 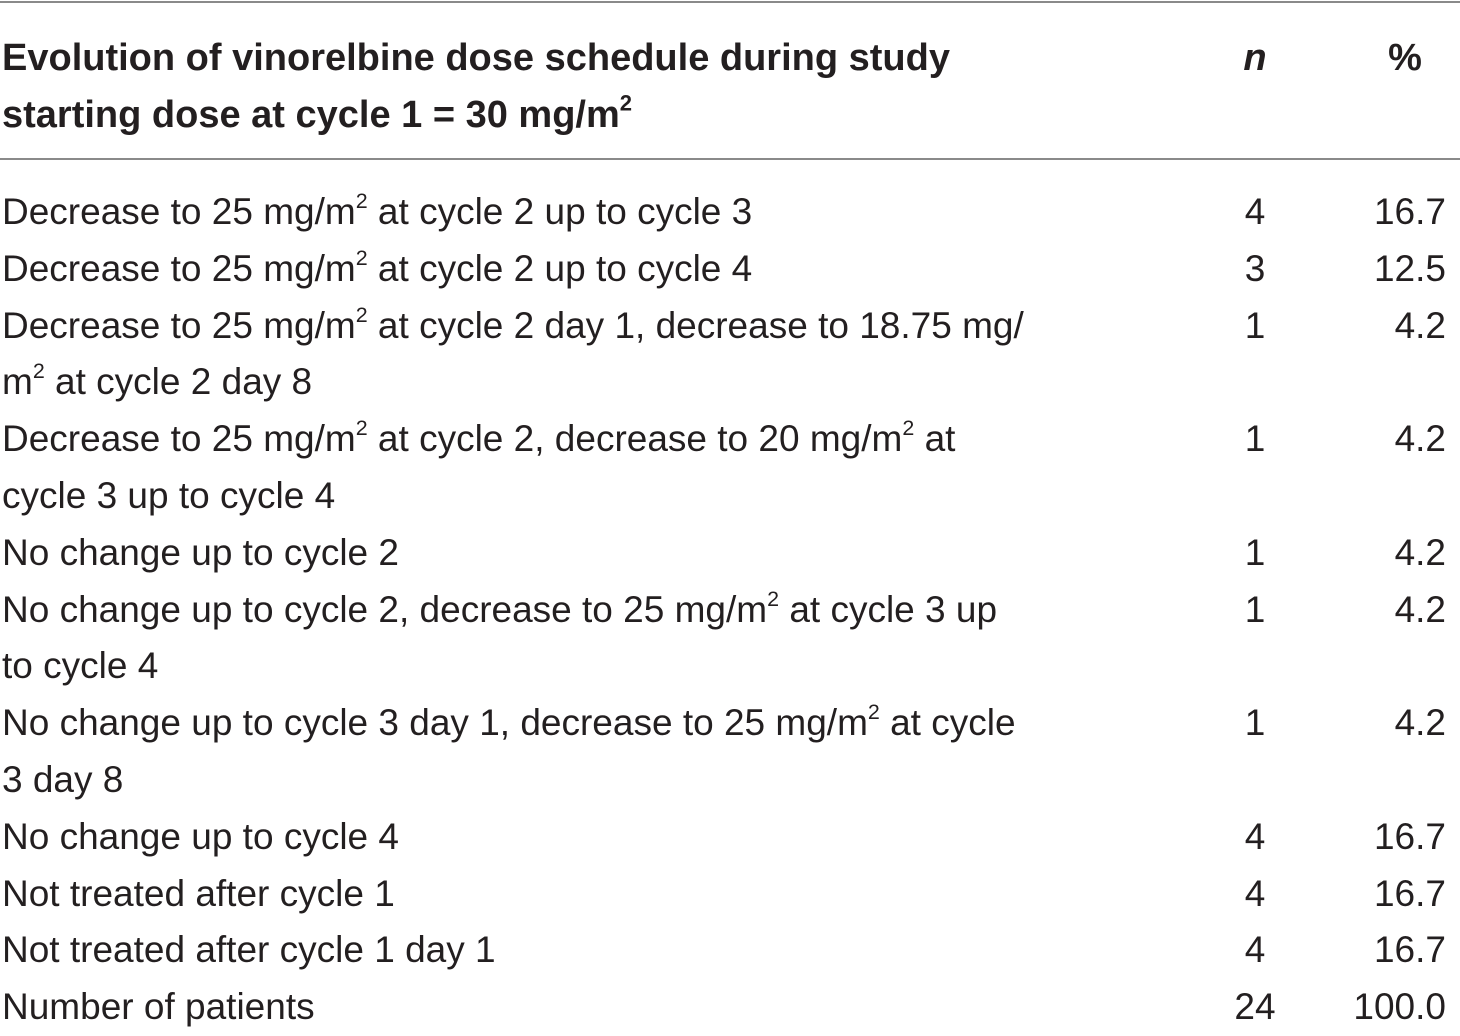 I want to click on row-text: Number of patients, so click(x=158, y=1007).